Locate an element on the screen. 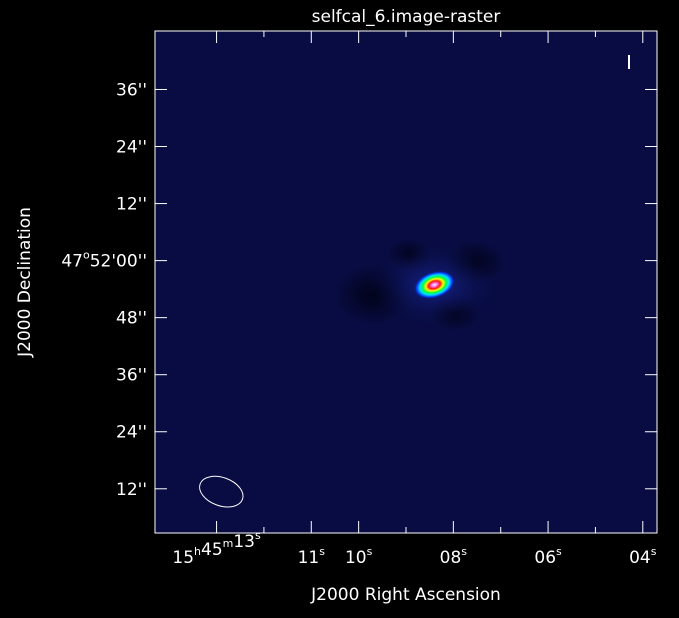 This screenshot has width=679, height=618. source-layer is located at coordinates (434, 285).